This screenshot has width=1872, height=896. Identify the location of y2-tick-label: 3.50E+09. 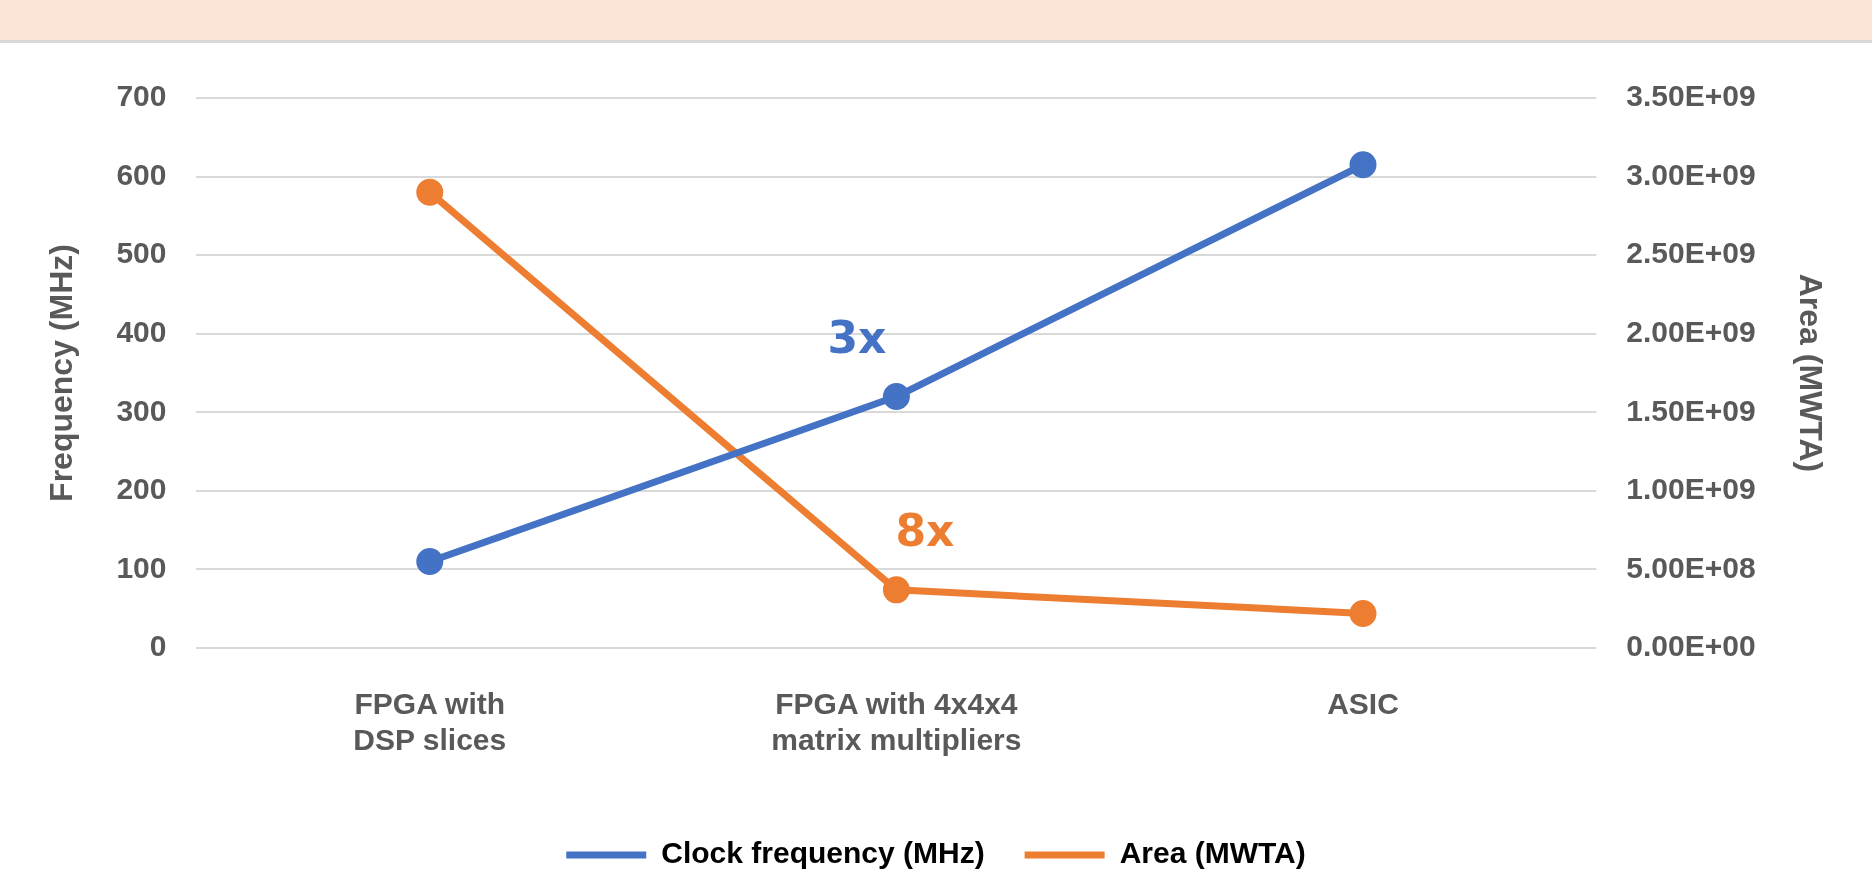
(1691, 96).